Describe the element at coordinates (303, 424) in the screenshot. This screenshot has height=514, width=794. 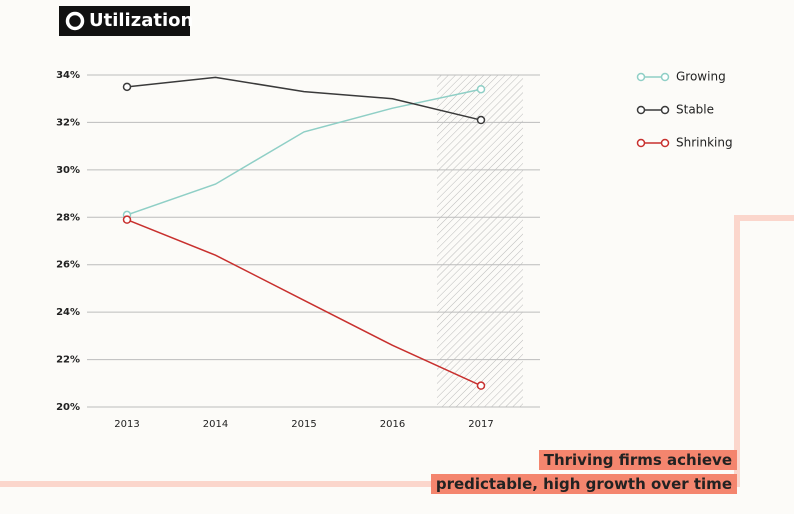
I see `x-tick-label: 2015` at that location.